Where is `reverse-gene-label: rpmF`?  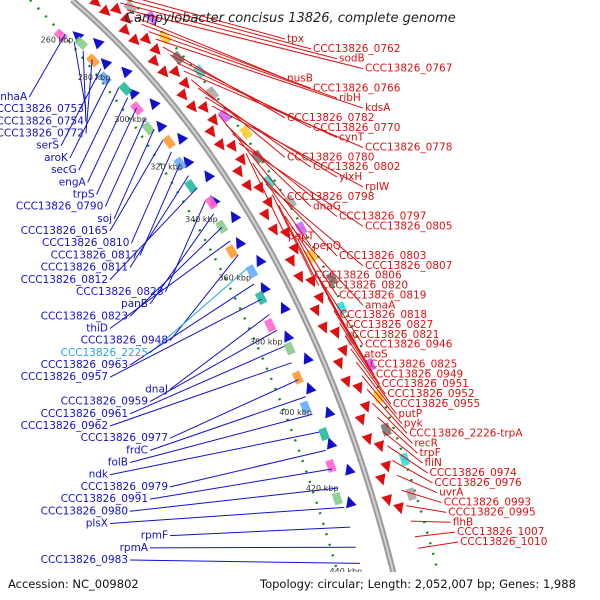
reverse-gene-label: rpmF is located at coordinates (154, 536).